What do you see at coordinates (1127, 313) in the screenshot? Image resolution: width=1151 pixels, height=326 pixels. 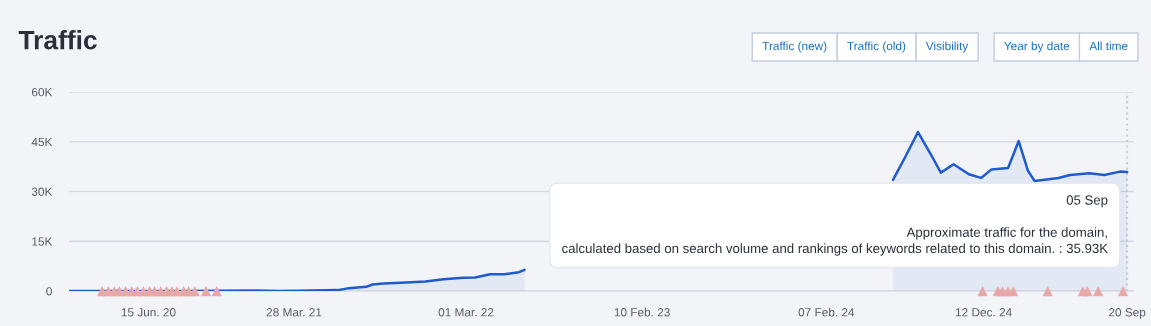 I see `x-tick-label: 20 Sep` at bounding box center [1127, 313].